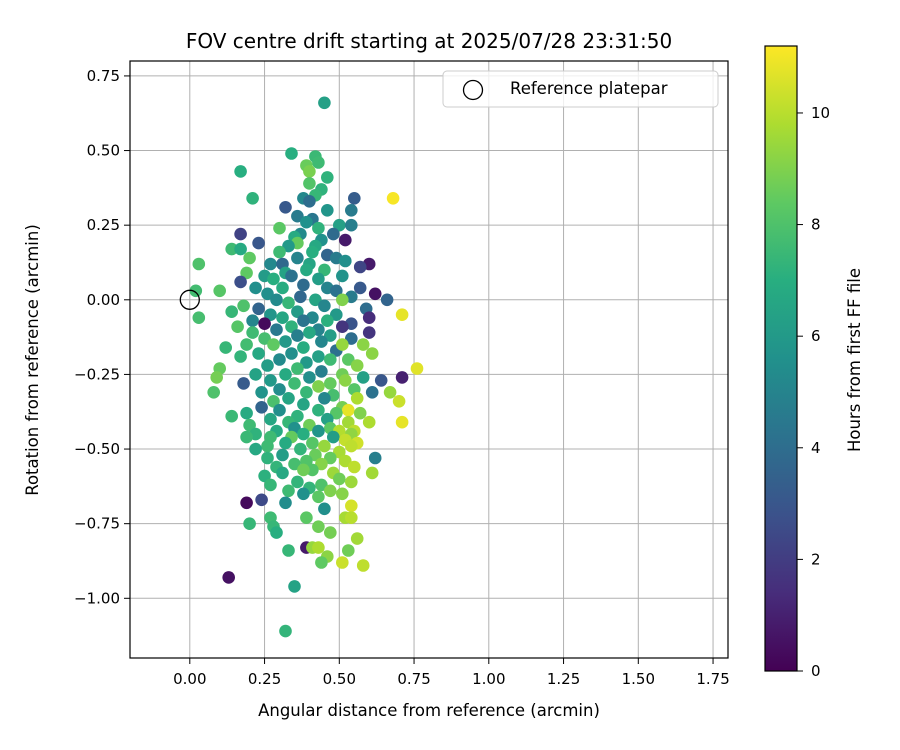 This screenshot has width=900, height=750. I want to click on y-axis-ticks: −1.00 −0.75 −0.50 −0.25 0.00 0.25 0.50 0.75, so click(102, 337).